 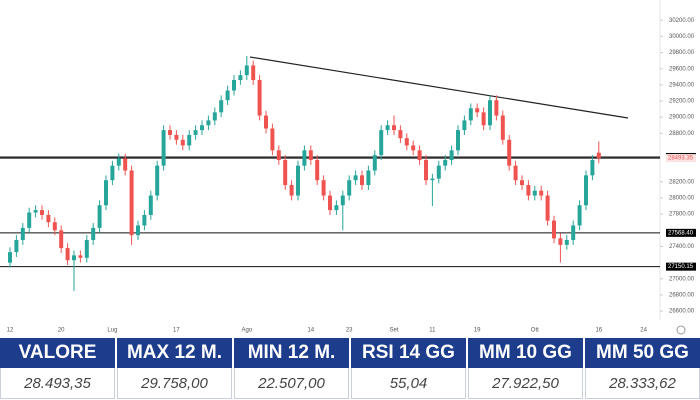 I want to click on table-cell: 28.333,62, so click(x=642, y=383).